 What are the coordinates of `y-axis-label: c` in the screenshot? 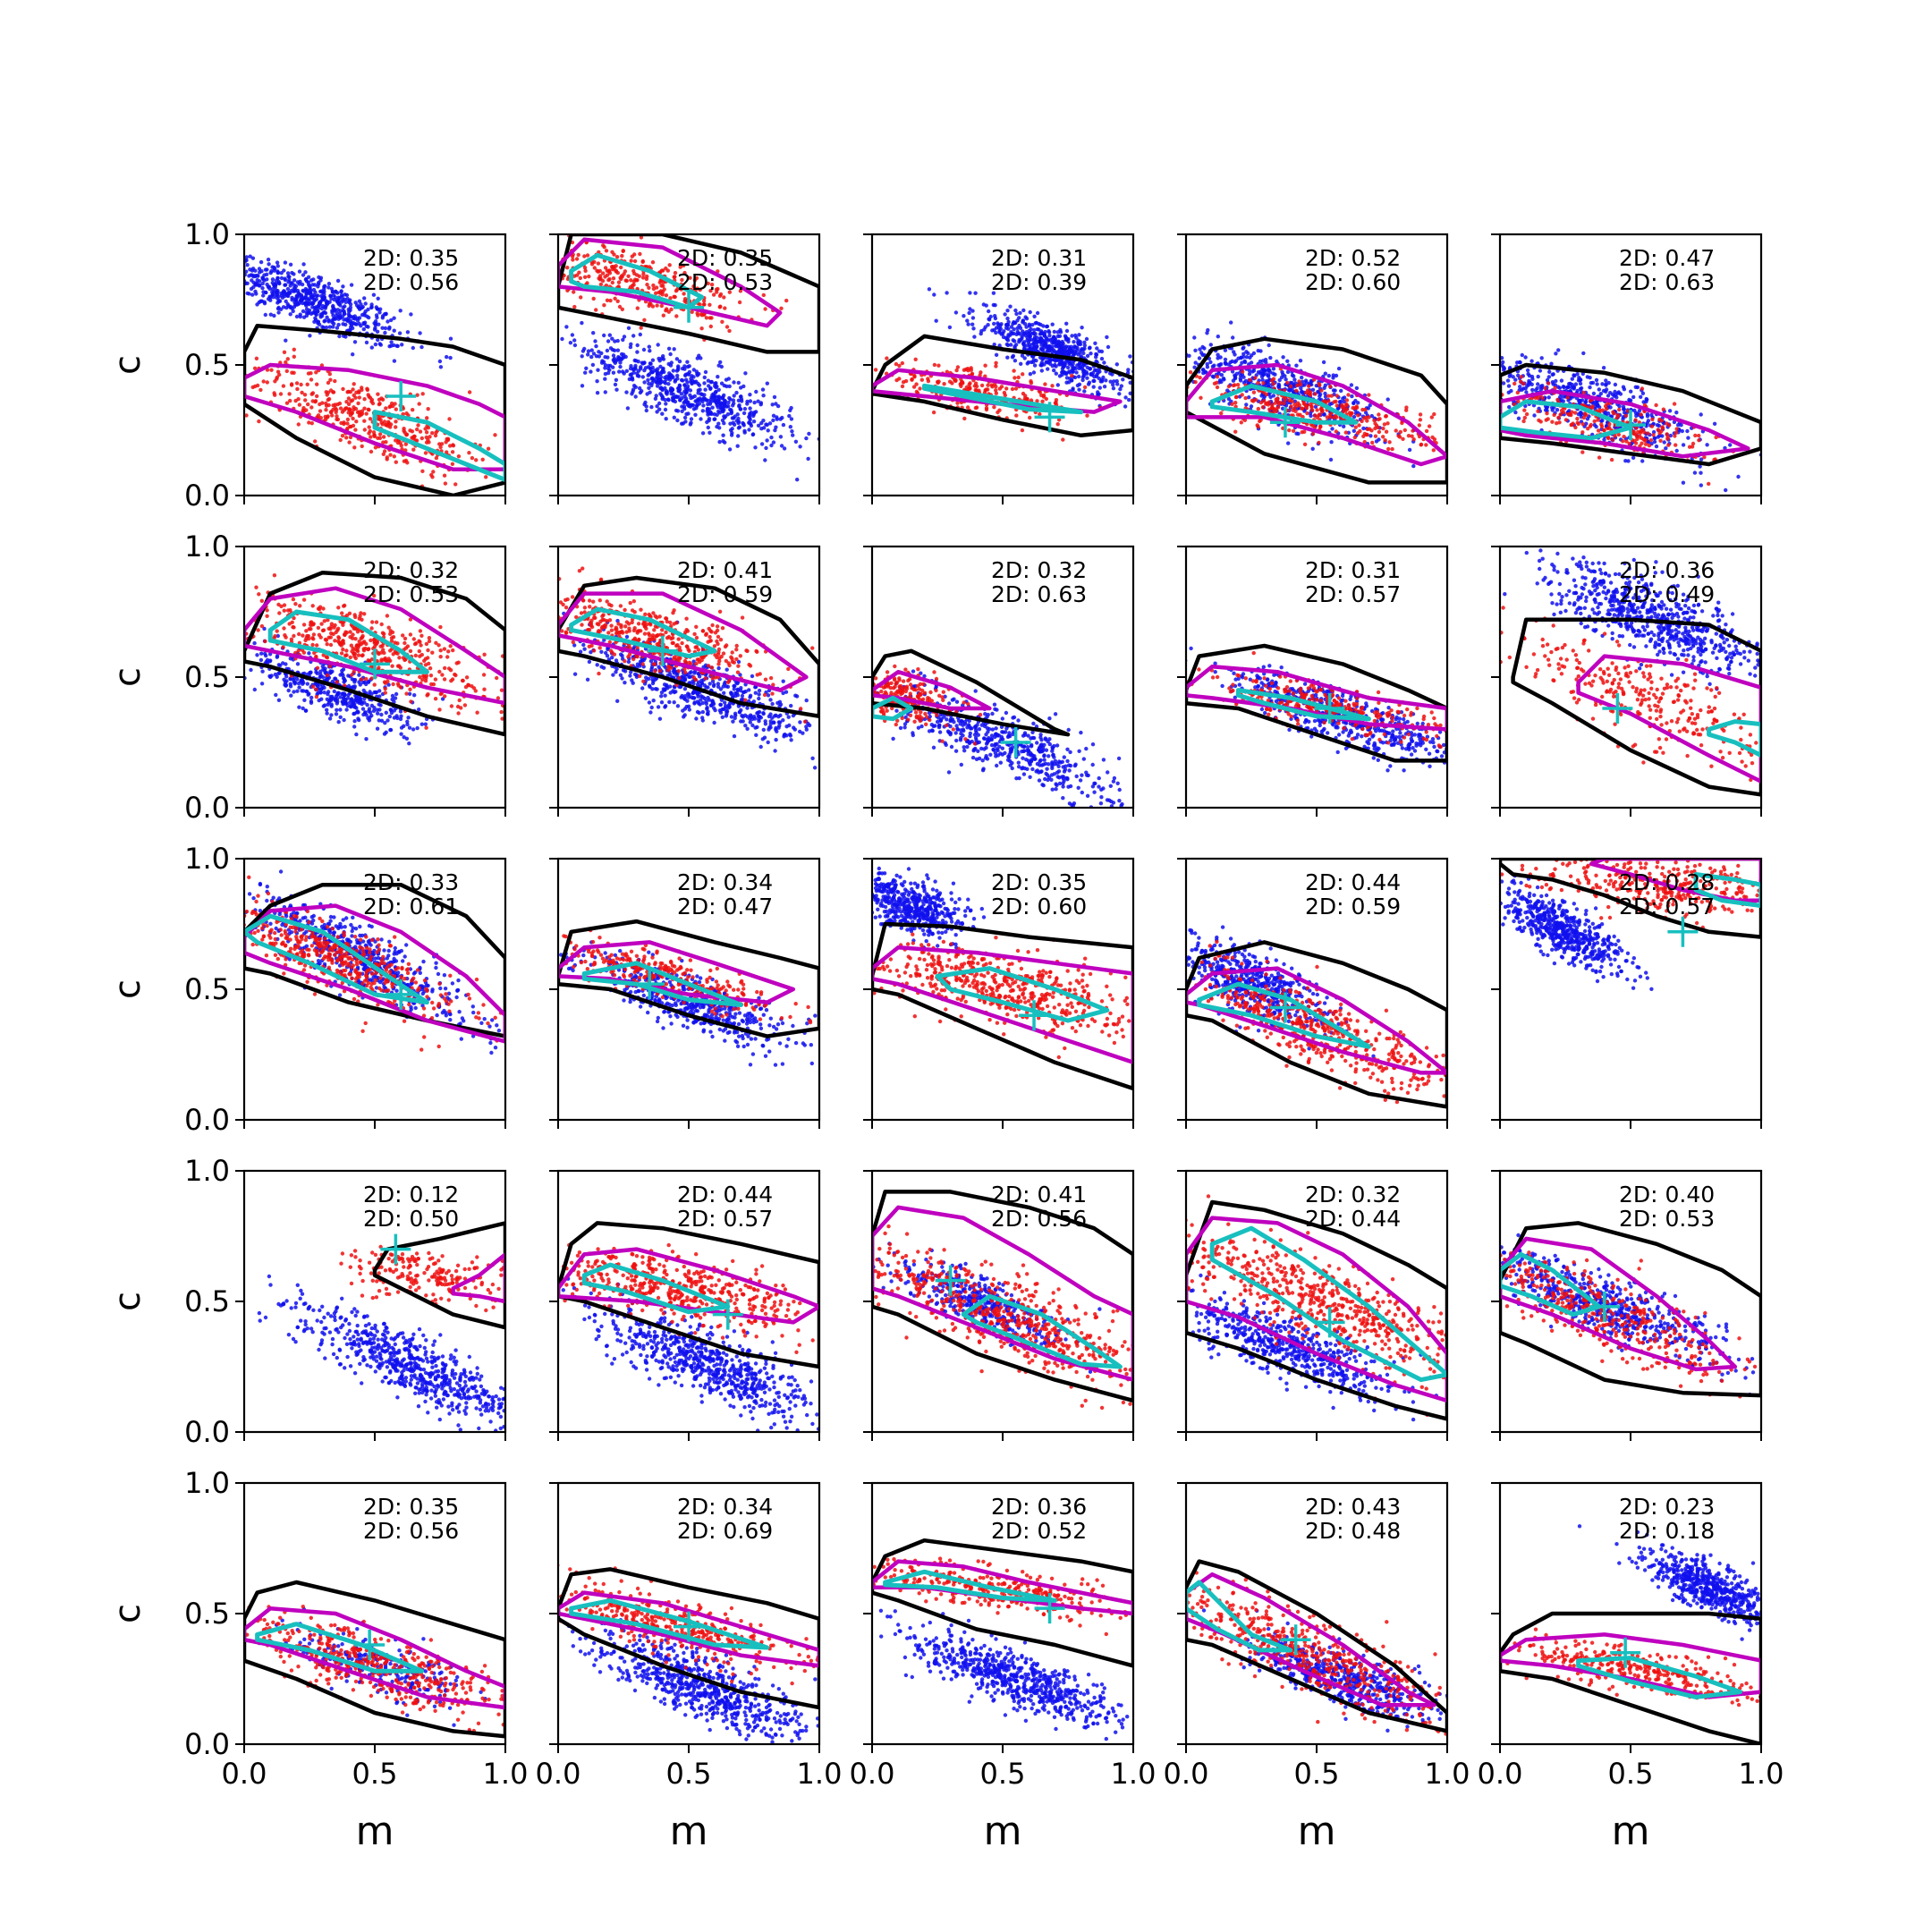 It's located at (127, 365).